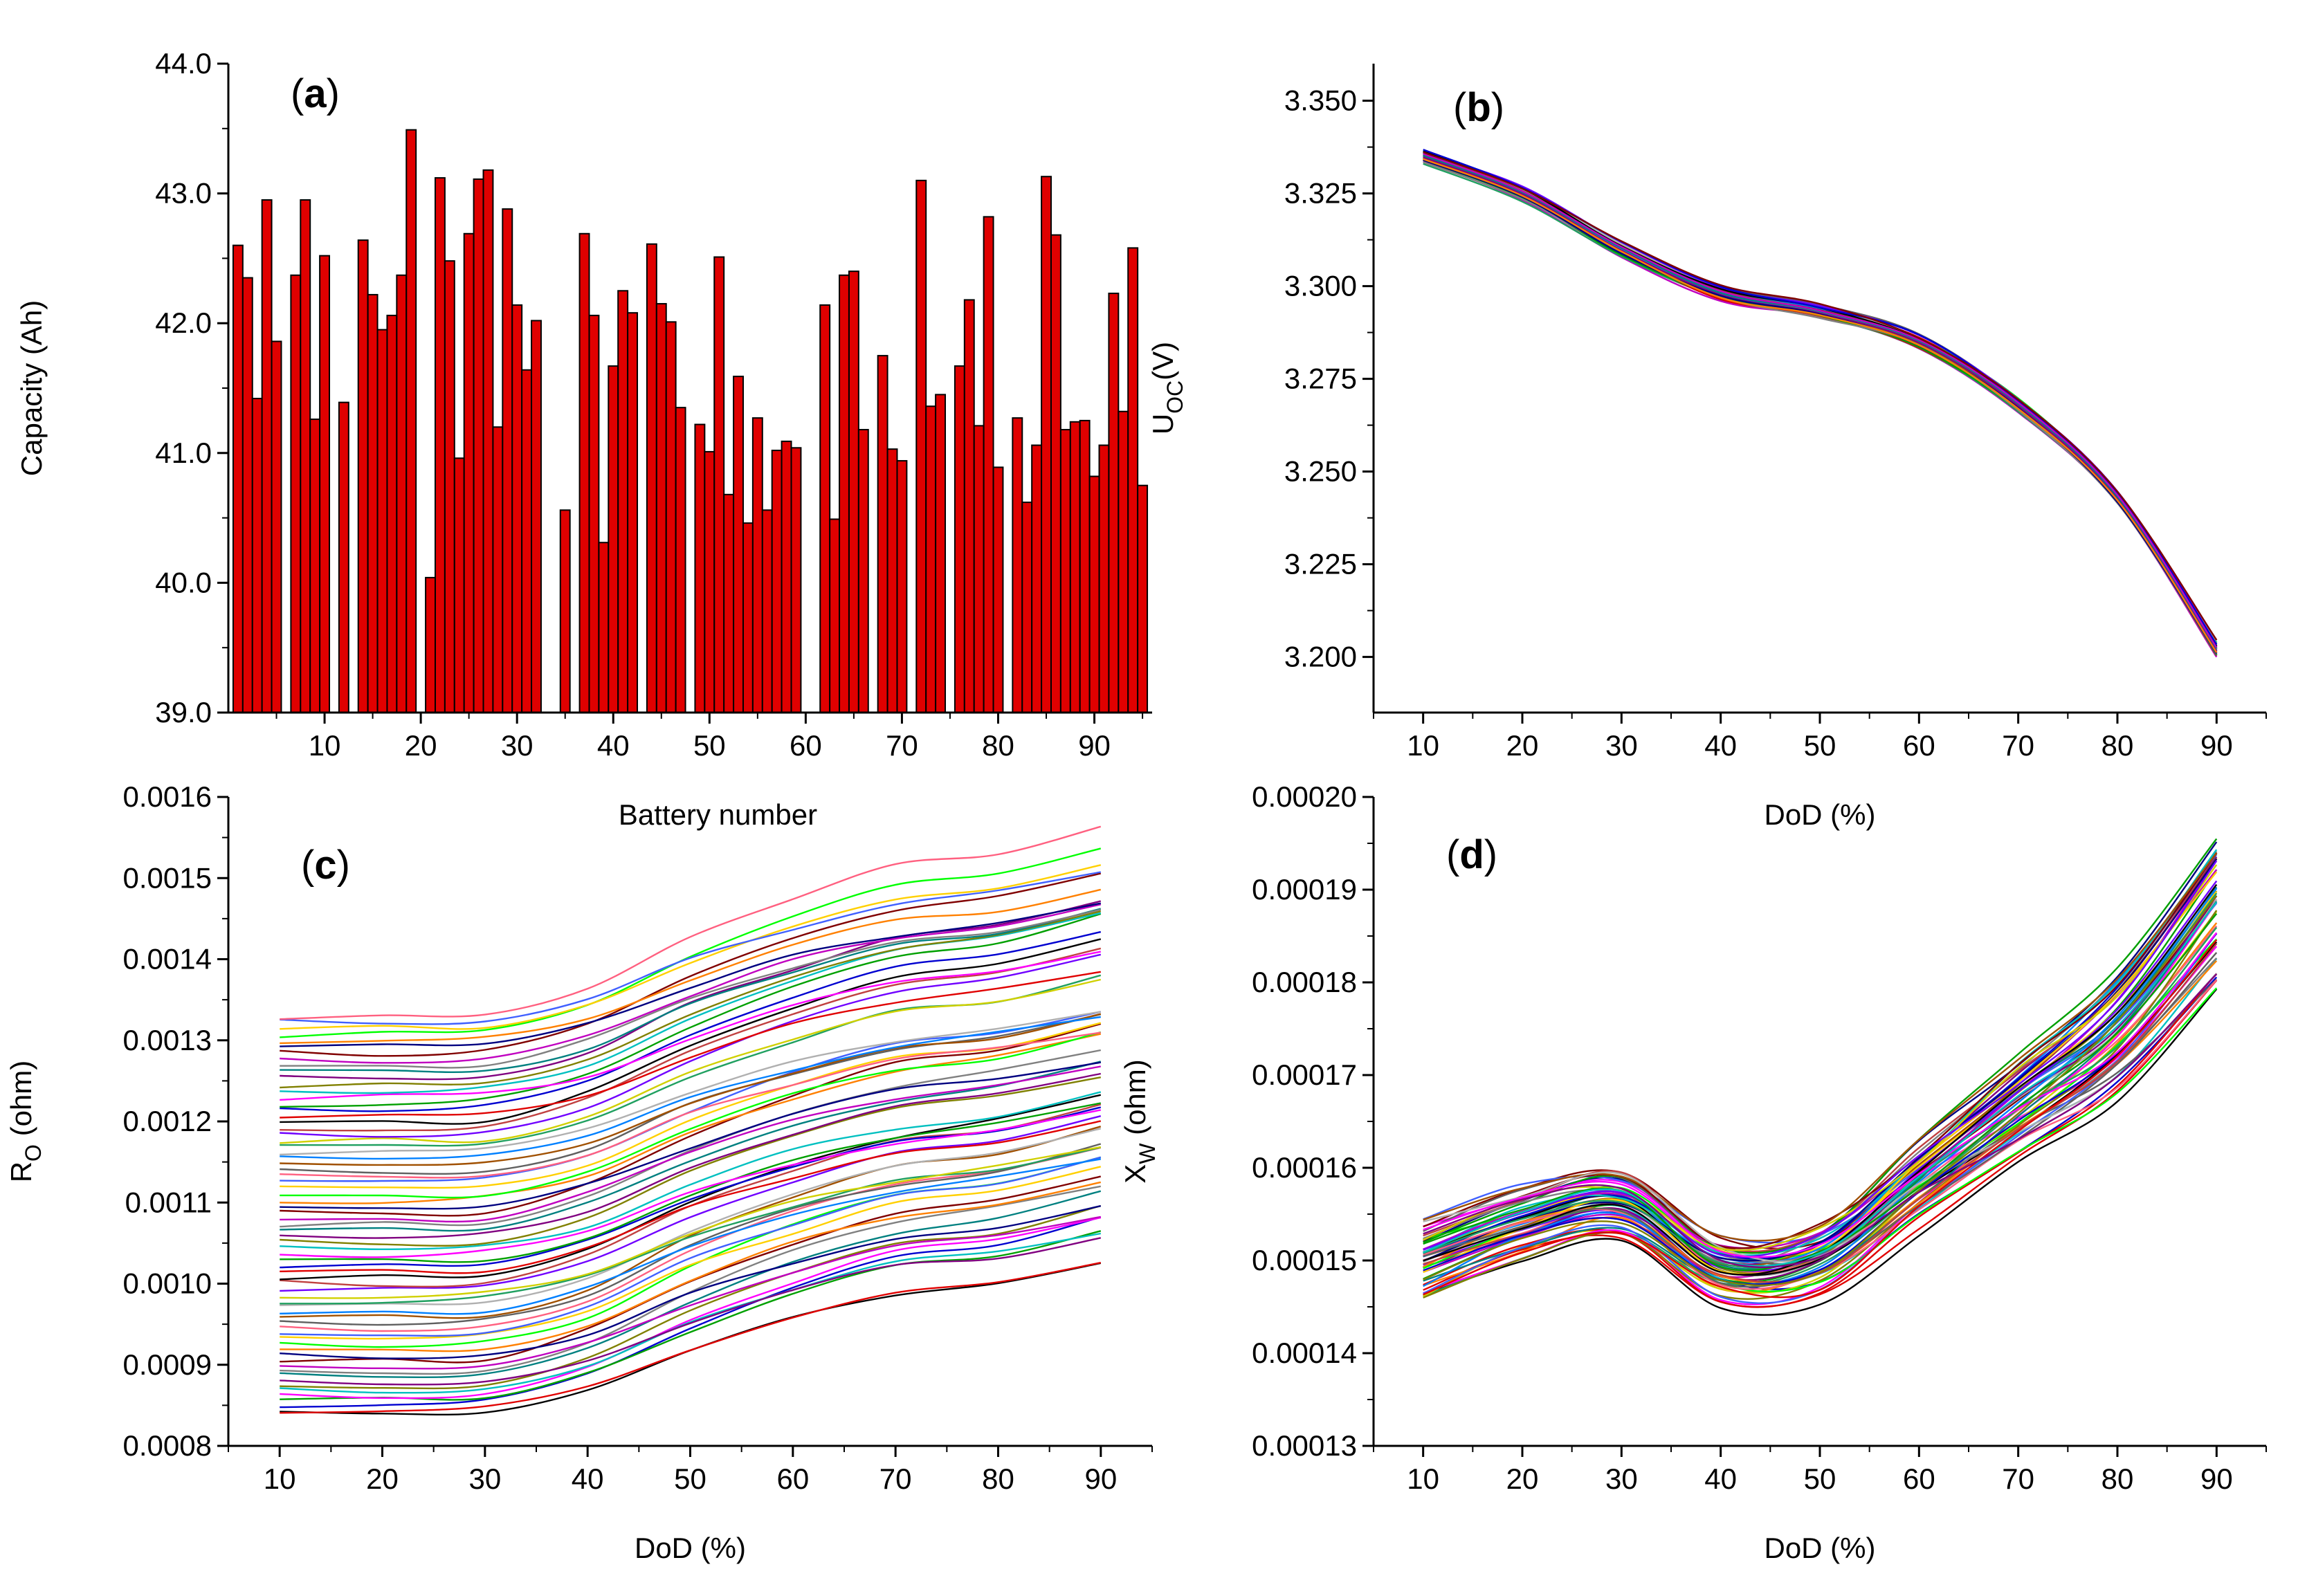 This screenshot has width=2316, height=1596. Describe the element at coordinates (1320, 472) in the screenshot. I see `y-tick-label: 3.250` at that location.